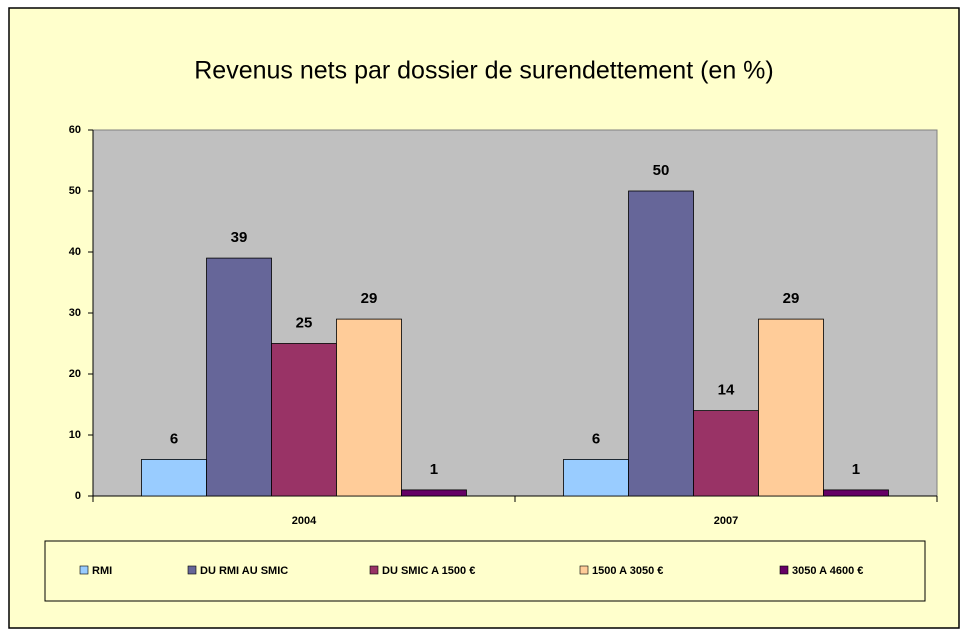 The height and width of the screenshot is (637, 969). I want to click on legend-label: DU SMIC A 1500 €, so click(428, 571).